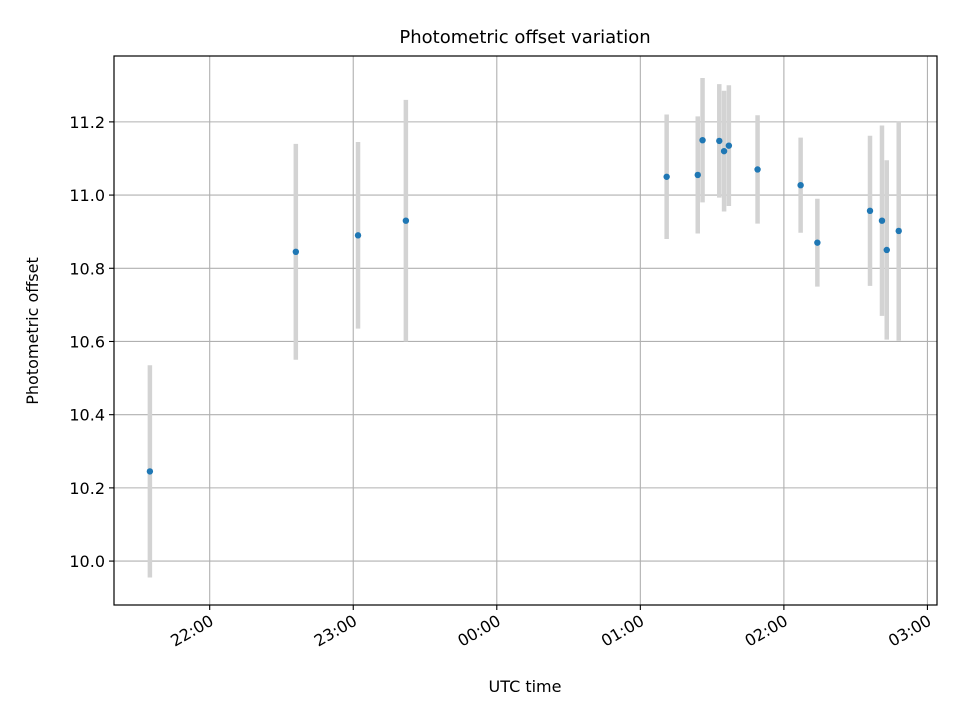 This screenshot has width=960, height=720. What do you see at coordinates (32, 331) in the screenshot?
I see `y-axis-label: Photometric offset` at bounding box center [32, 331].